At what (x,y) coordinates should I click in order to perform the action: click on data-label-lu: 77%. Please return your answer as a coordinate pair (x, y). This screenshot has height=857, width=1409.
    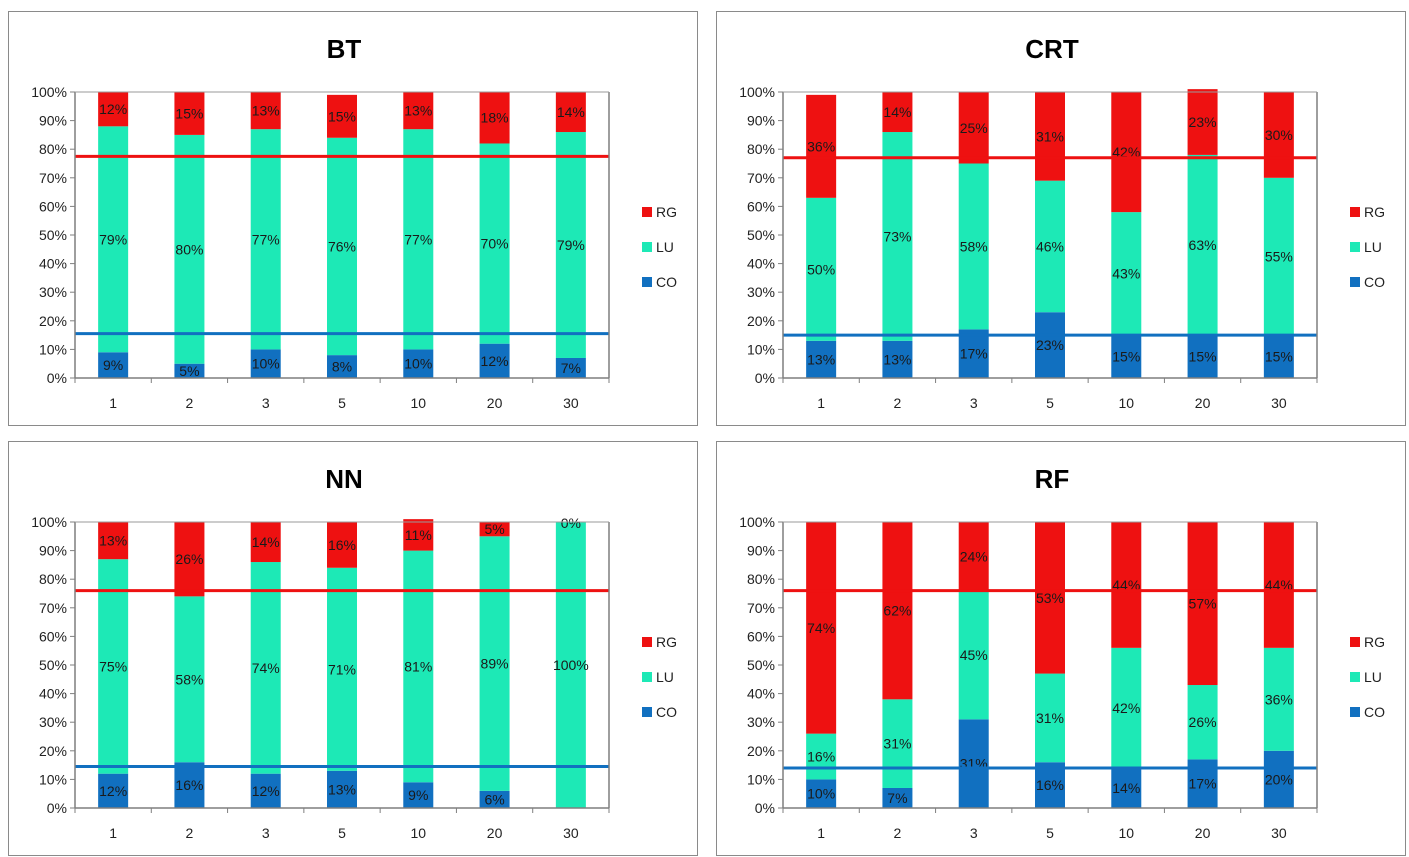
    Looking at the image, I should click on (266, 239).